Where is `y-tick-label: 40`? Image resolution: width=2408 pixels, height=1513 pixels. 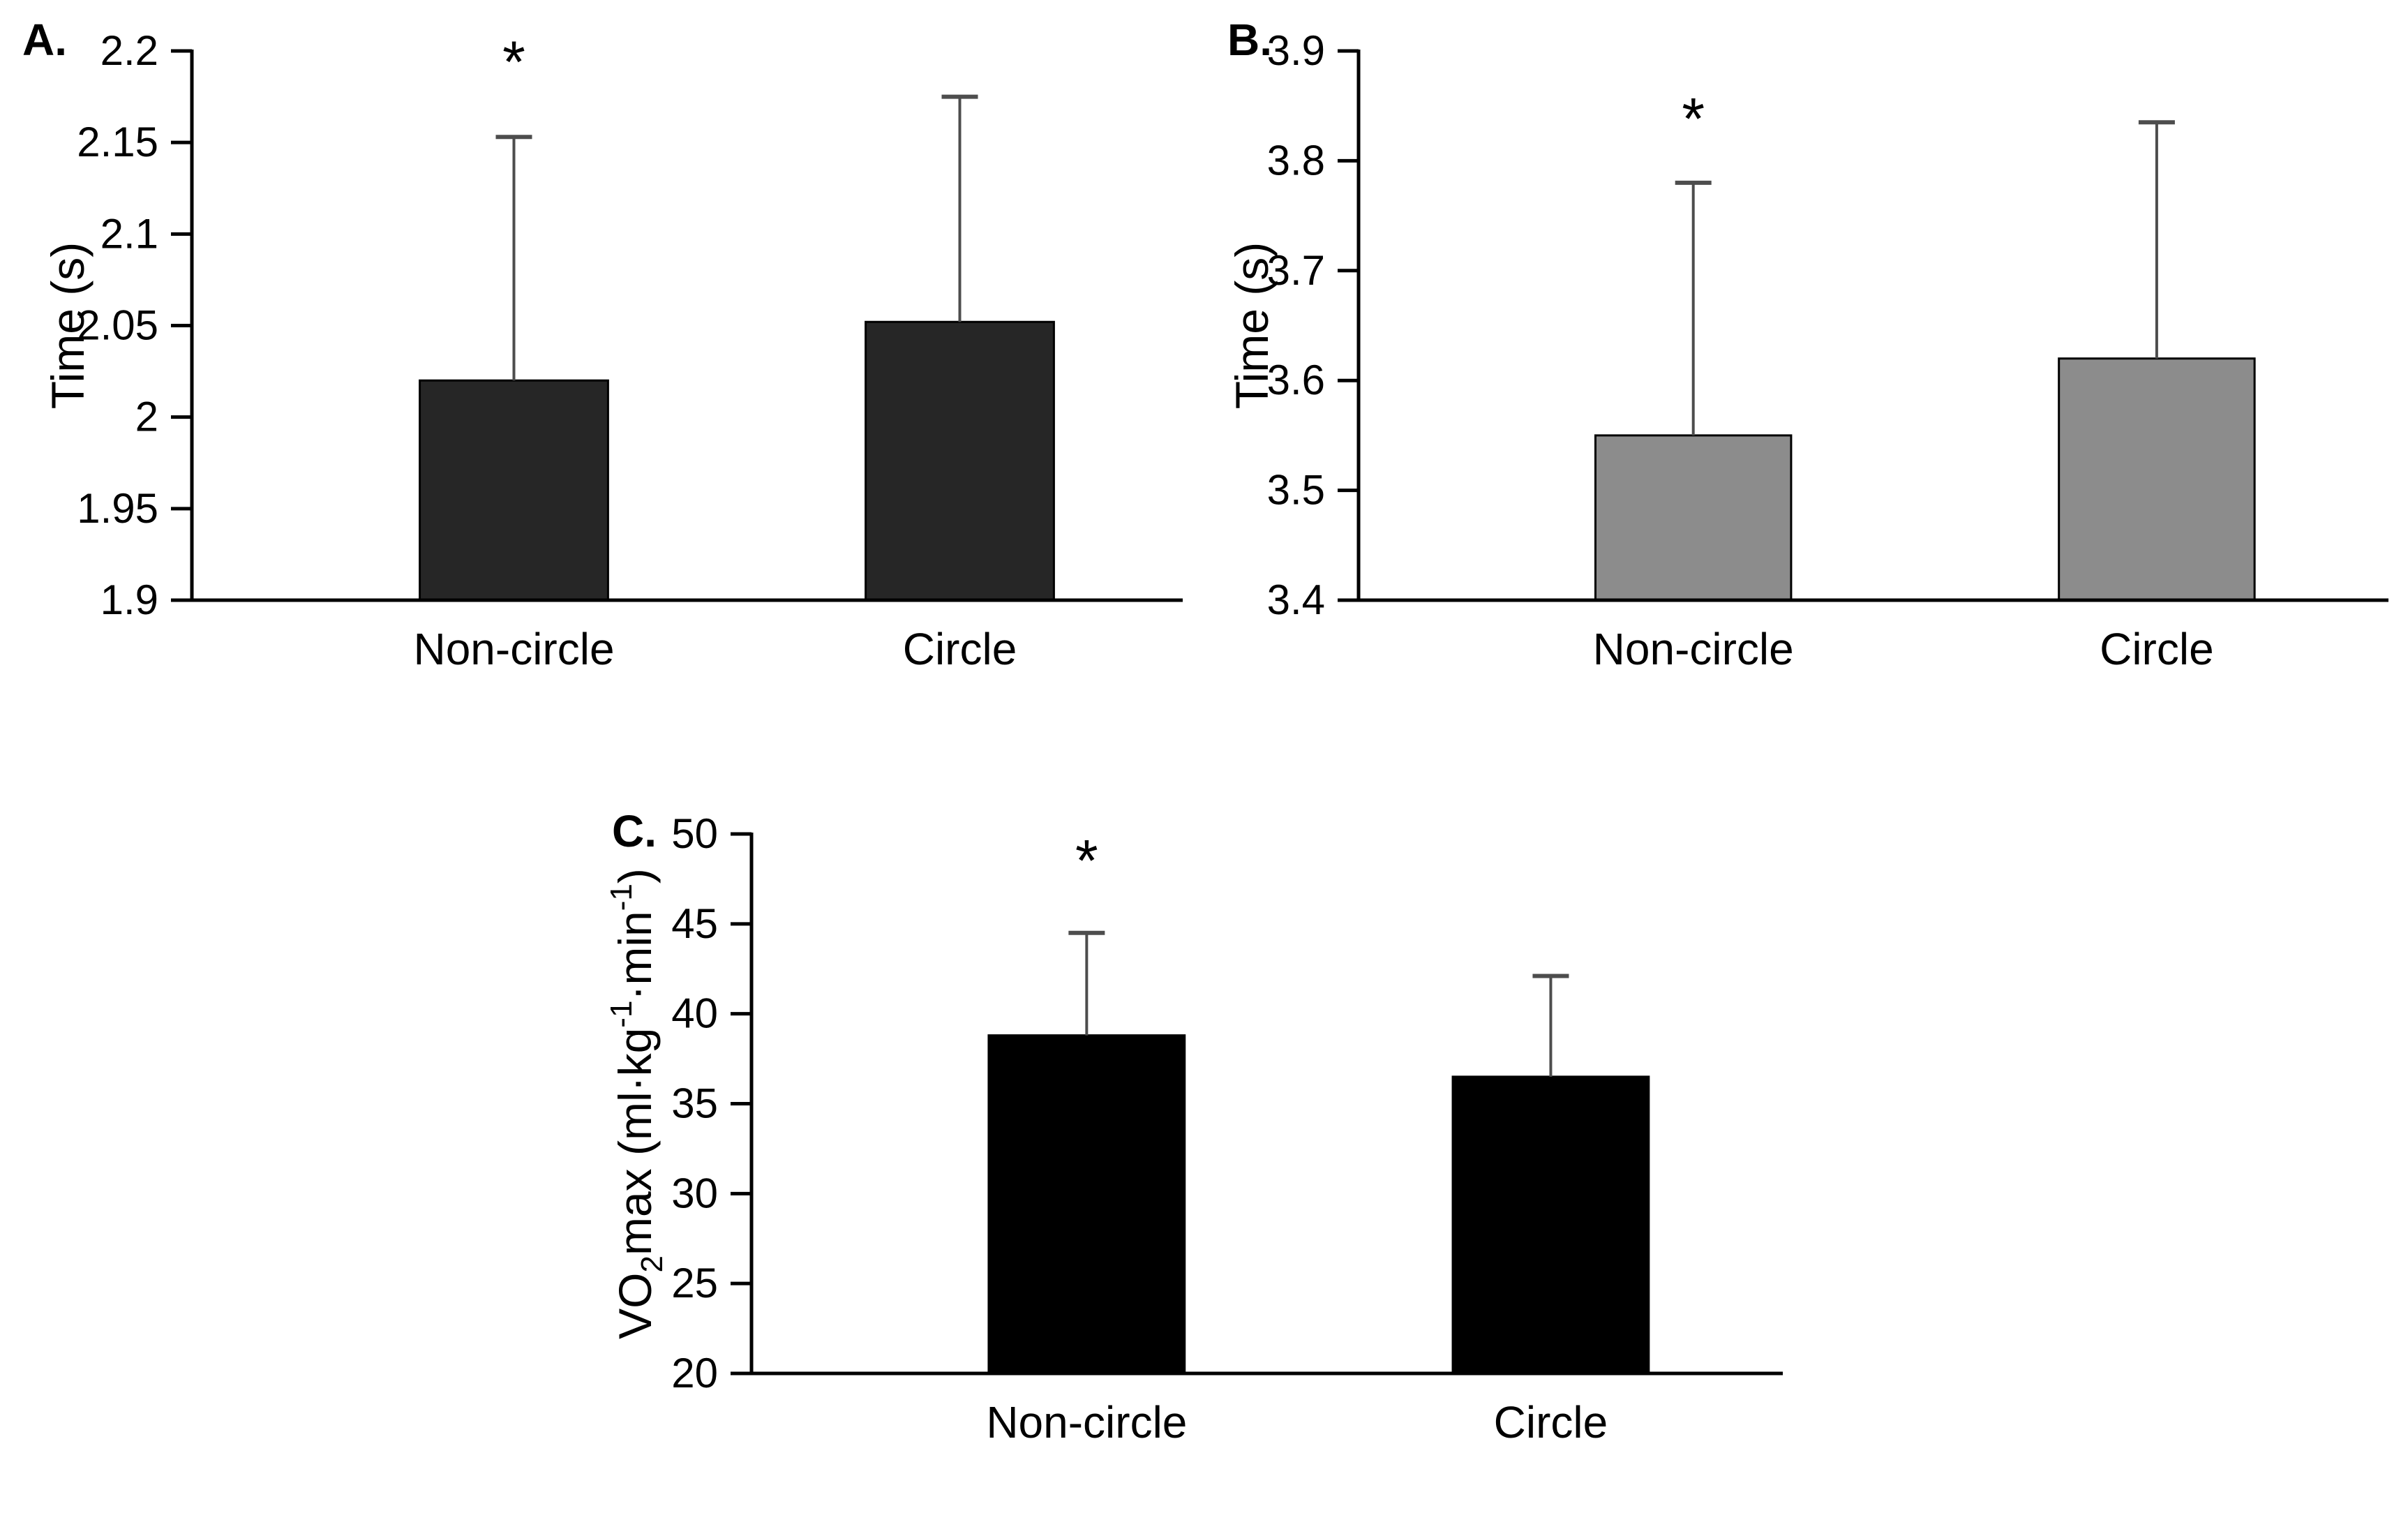 y-tick-label: 40 is located at coordinates (694, 1013).